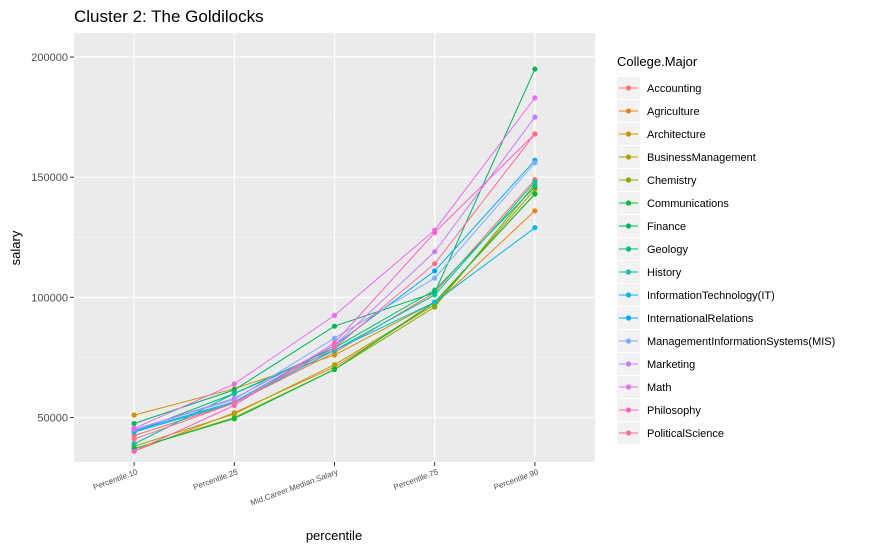  I want to click on legend-label: Architecture, so click(676, 135).